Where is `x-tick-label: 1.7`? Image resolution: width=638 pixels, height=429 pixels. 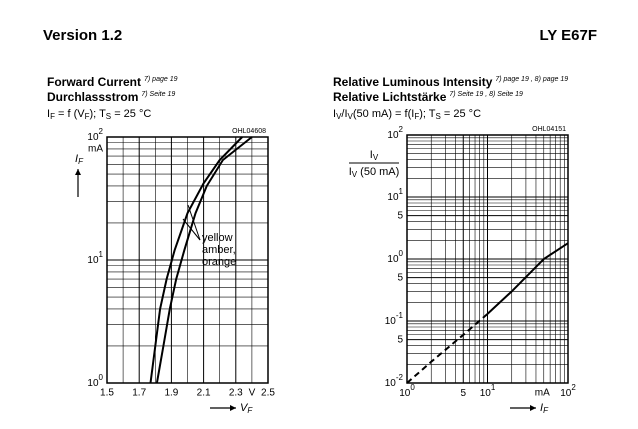
x-tick-label: 1.7 is located at coordinates (139, 393).